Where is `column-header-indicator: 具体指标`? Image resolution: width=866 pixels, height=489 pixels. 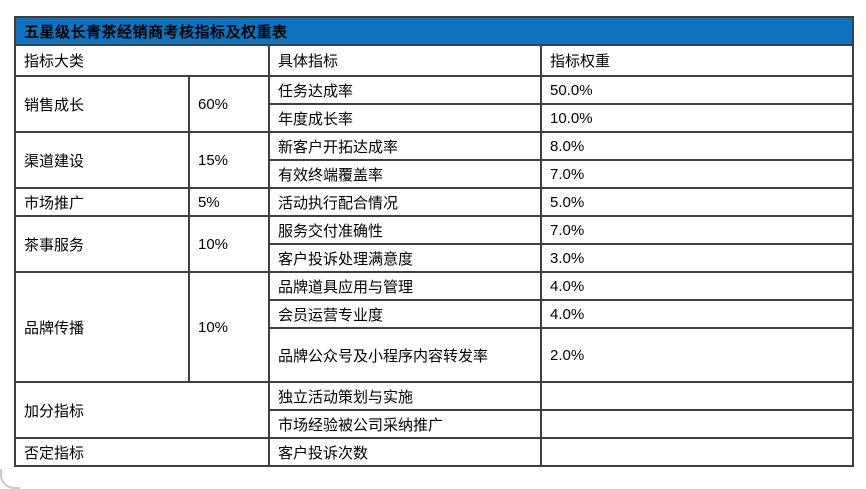
column-header-indicator: 具体指标 is located at coordinates (405, 60).